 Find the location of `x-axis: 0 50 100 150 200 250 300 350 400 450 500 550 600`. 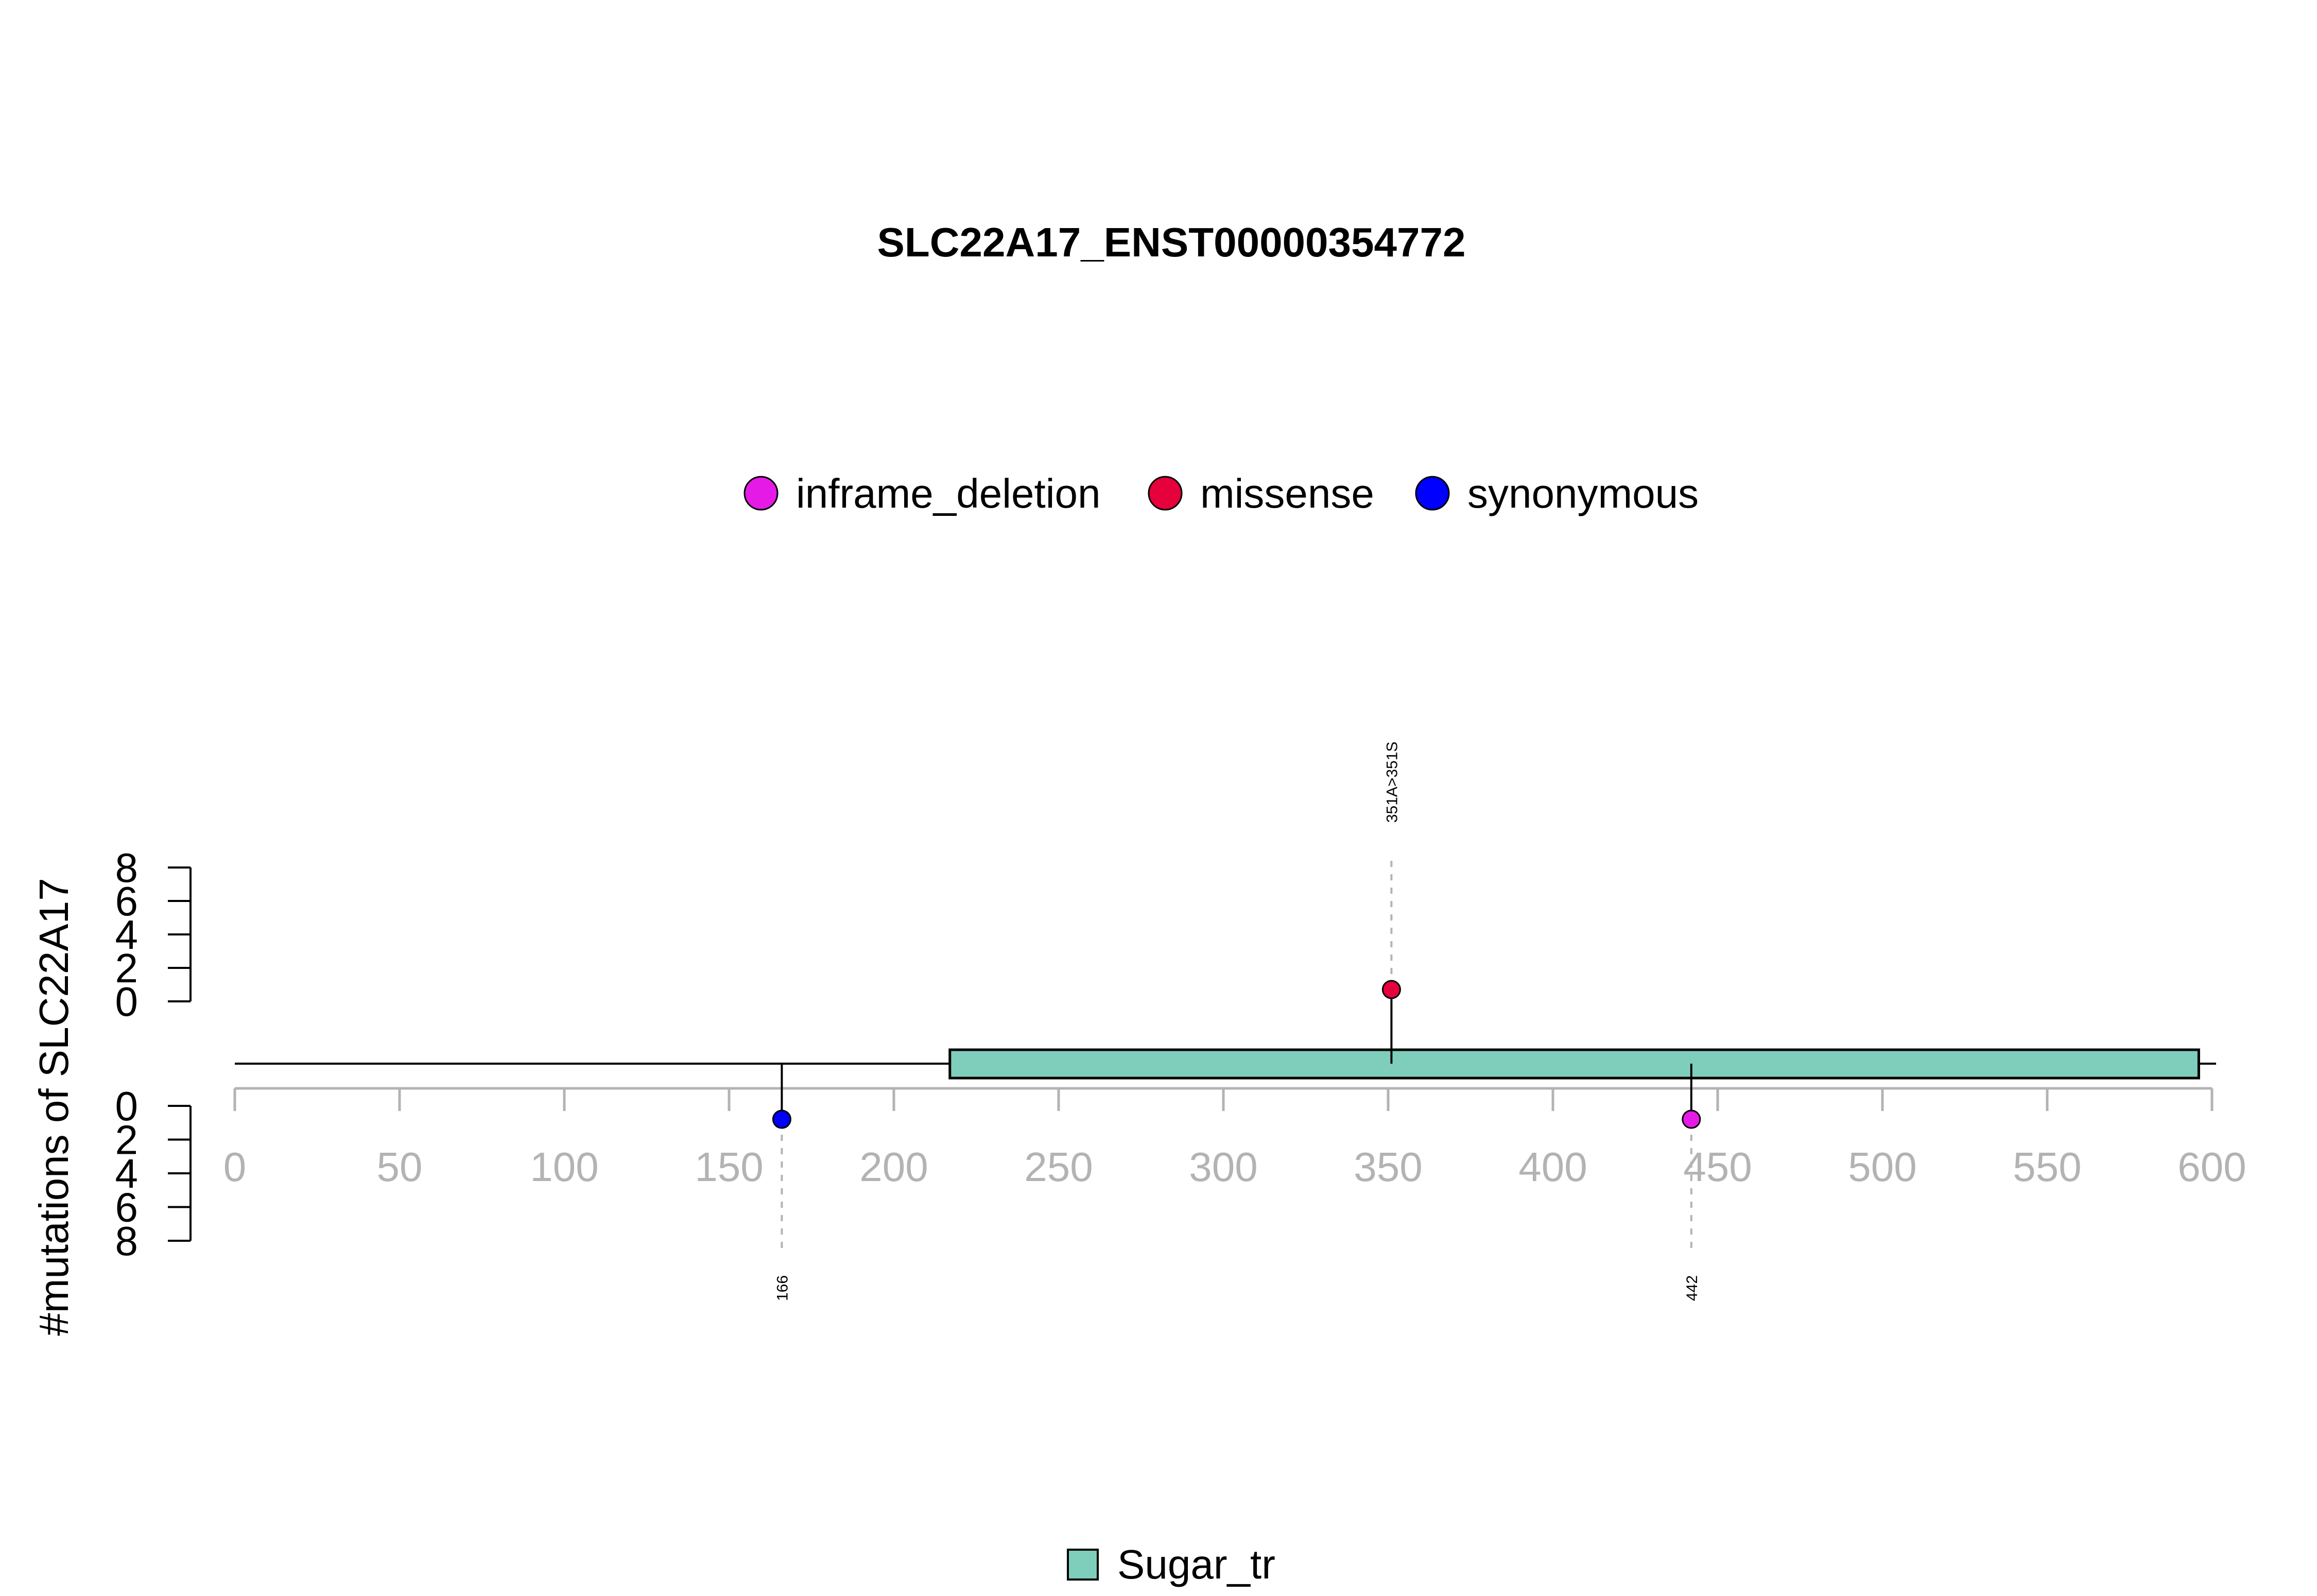

x-axis: 0 50 100 150 200 250 300 350 400 450 500 550 600 is located at coordinates (1234, 1139).